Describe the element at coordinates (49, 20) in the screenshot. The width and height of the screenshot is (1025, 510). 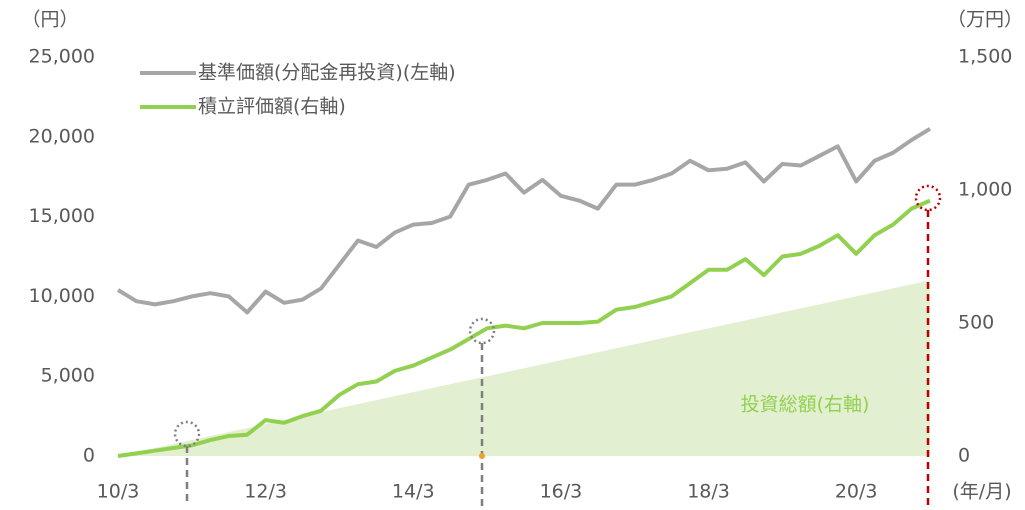
I see `y-axis-label: （円）` at that location.